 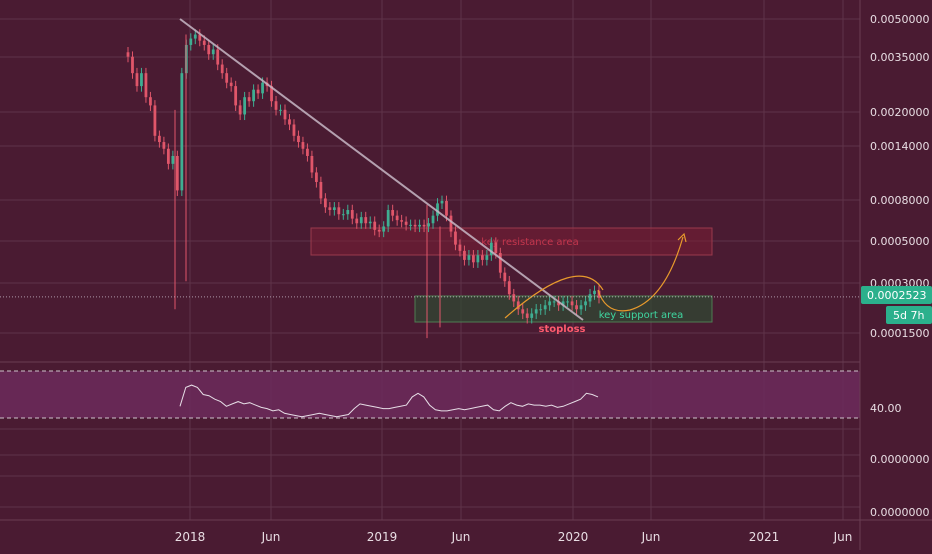 What do you see at coordinates (900, 459) in the screenshot?
I see `rsi-tick-label: 0.0000000` at bounding box center [900, 459].